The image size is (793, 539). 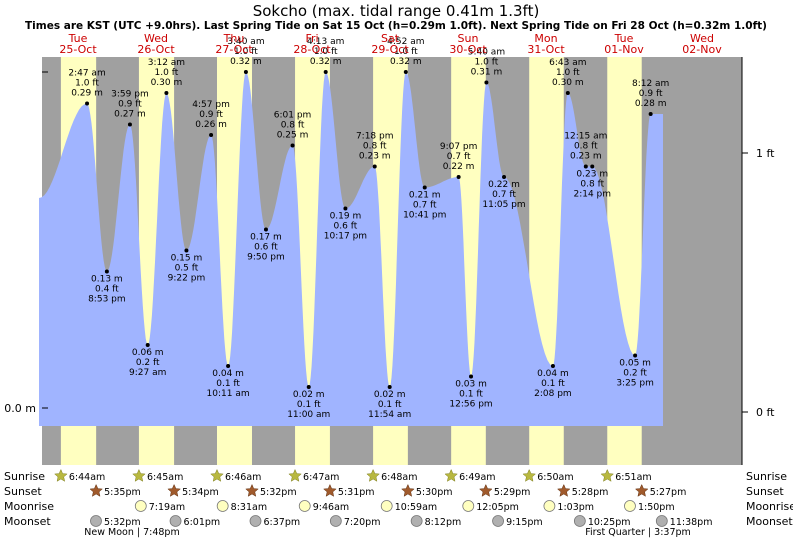 I want to click on left-axis-label-0m: 0.0 m, so click(x=20, y=408).